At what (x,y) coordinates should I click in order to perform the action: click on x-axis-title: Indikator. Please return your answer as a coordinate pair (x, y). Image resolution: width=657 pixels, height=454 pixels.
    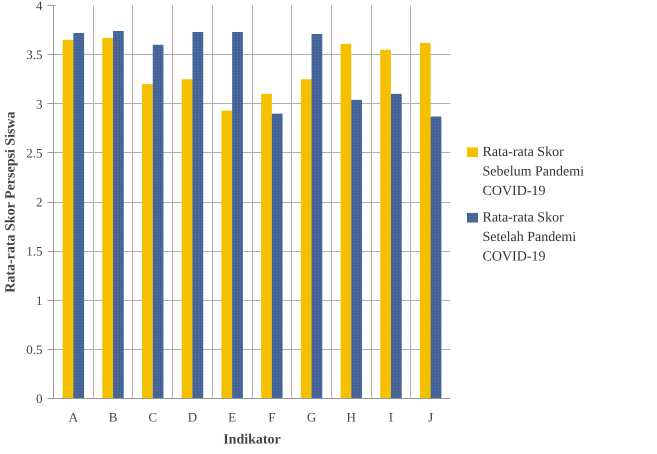
    Looking at the image, I should click on (252, 440).